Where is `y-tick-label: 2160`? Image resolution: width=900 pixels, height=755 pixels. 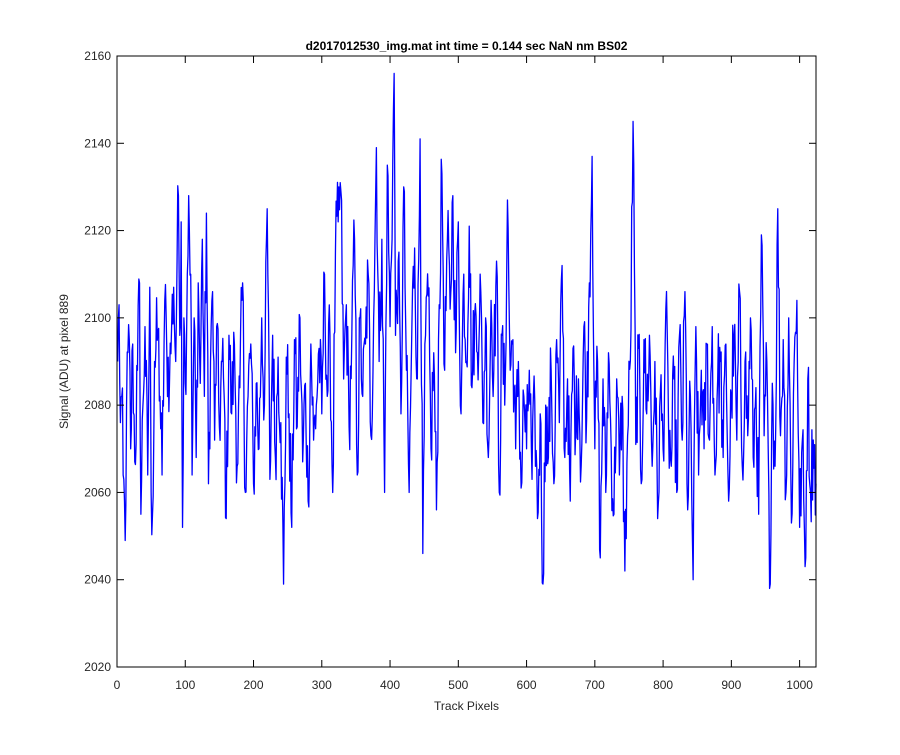 y-tick-label: 2160 is located at coordinates (97, 56).